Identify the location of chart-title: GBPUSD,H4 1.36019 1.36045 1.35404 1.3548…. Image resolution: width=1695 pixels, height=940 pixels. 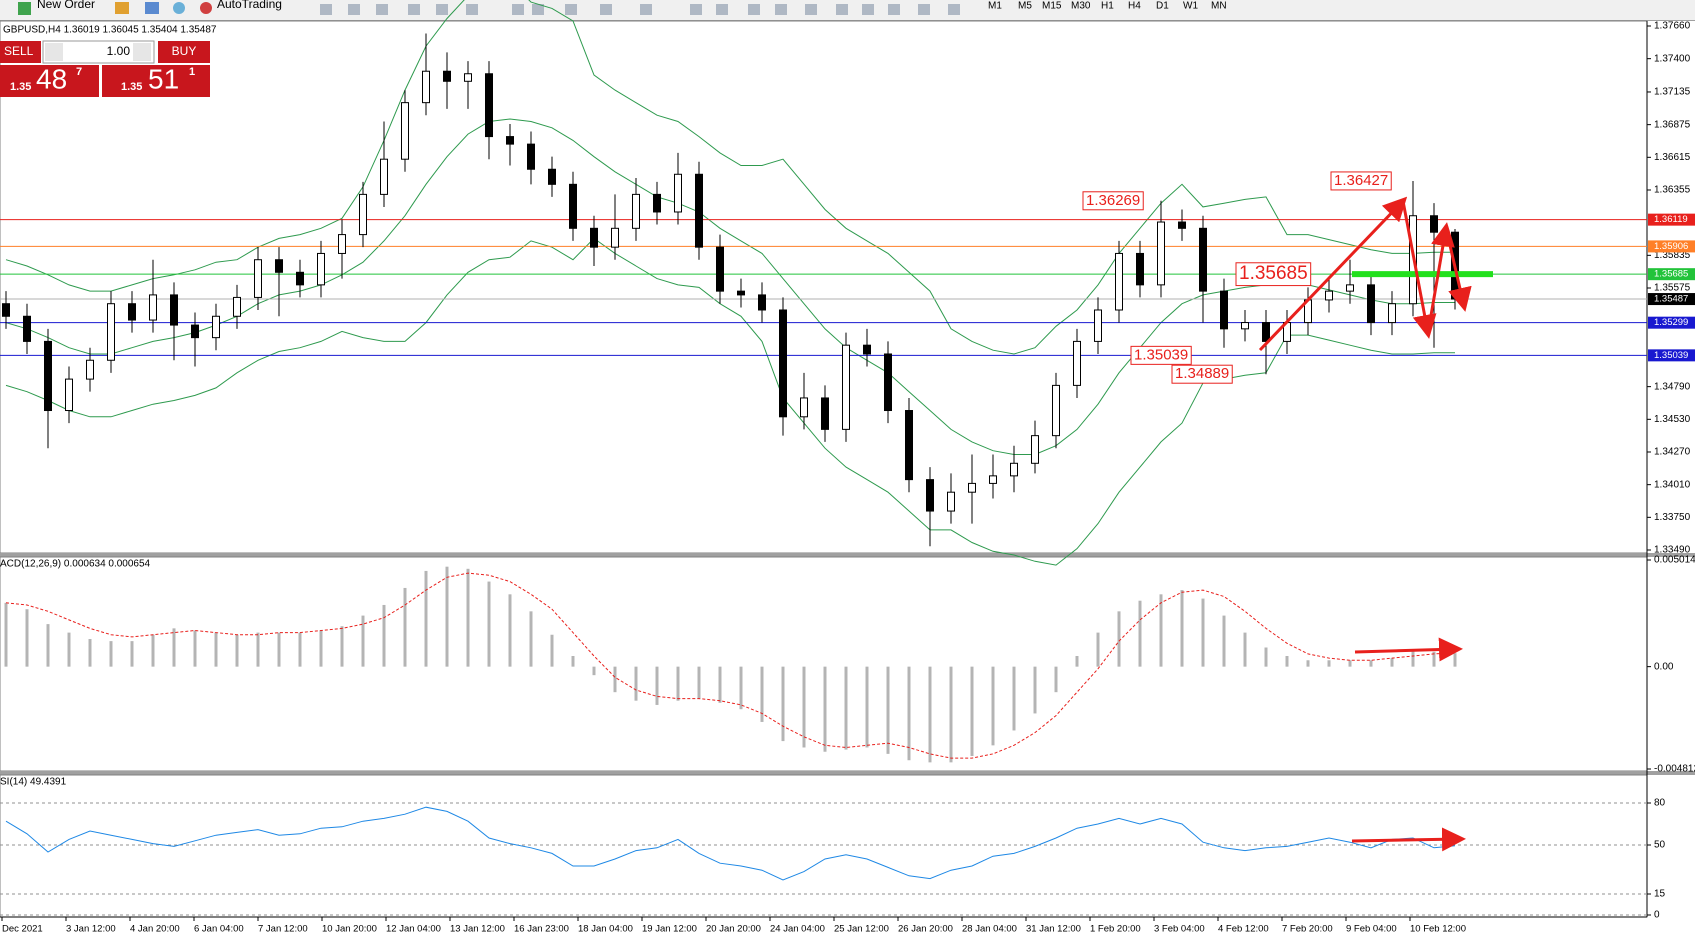
(110, 30).